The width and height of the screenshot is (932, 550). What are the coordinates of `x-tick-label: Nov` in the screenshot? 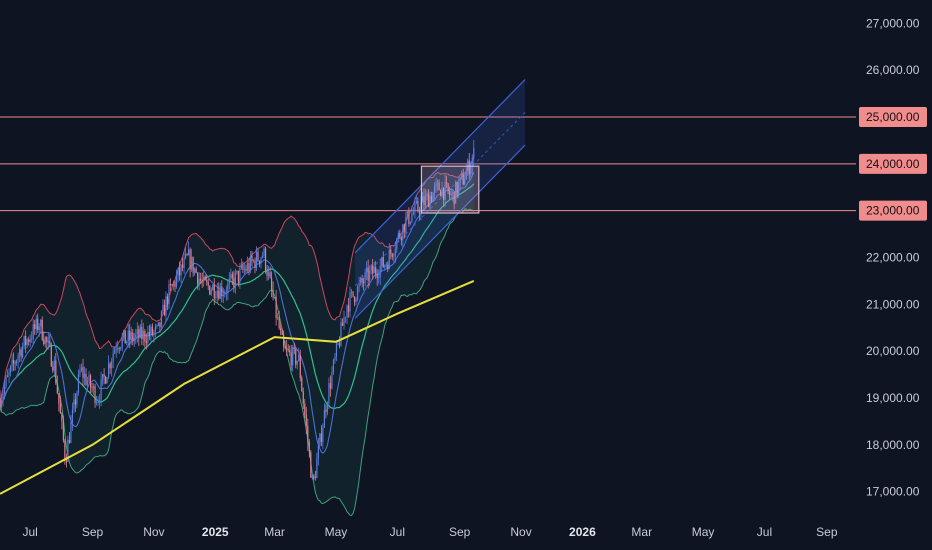 It's located at (153, 532).